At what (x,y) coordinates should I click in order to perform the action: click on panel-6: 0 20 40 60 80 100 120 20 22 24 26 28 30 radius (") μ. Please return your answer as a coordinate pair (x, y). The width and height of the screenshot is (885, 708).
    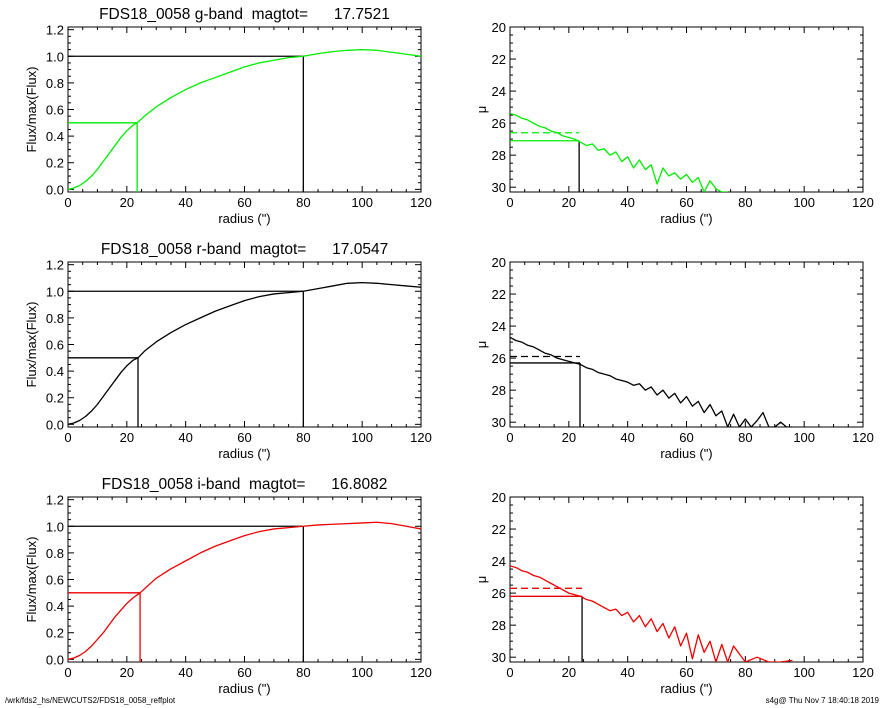
    Looking at the image, I should click on (674, 593).